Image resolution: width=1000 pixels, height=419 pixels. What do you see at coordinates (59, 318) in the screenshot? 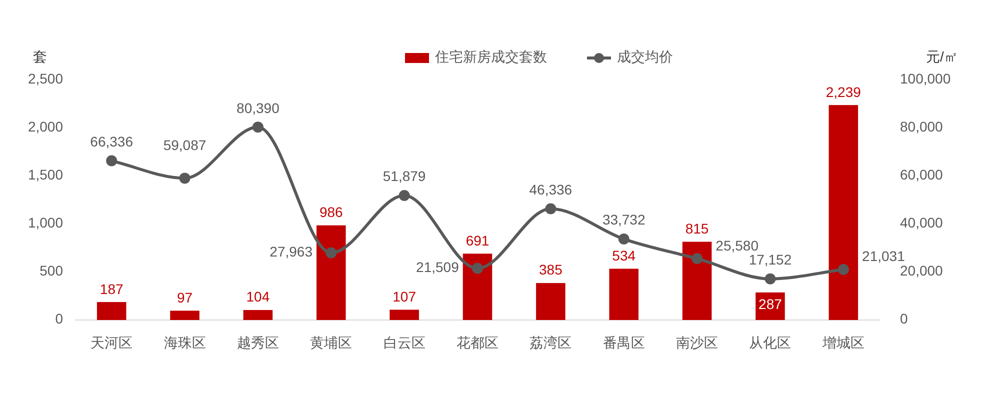
I see `y-tick-label: 0` at bounding box center [59, 318].